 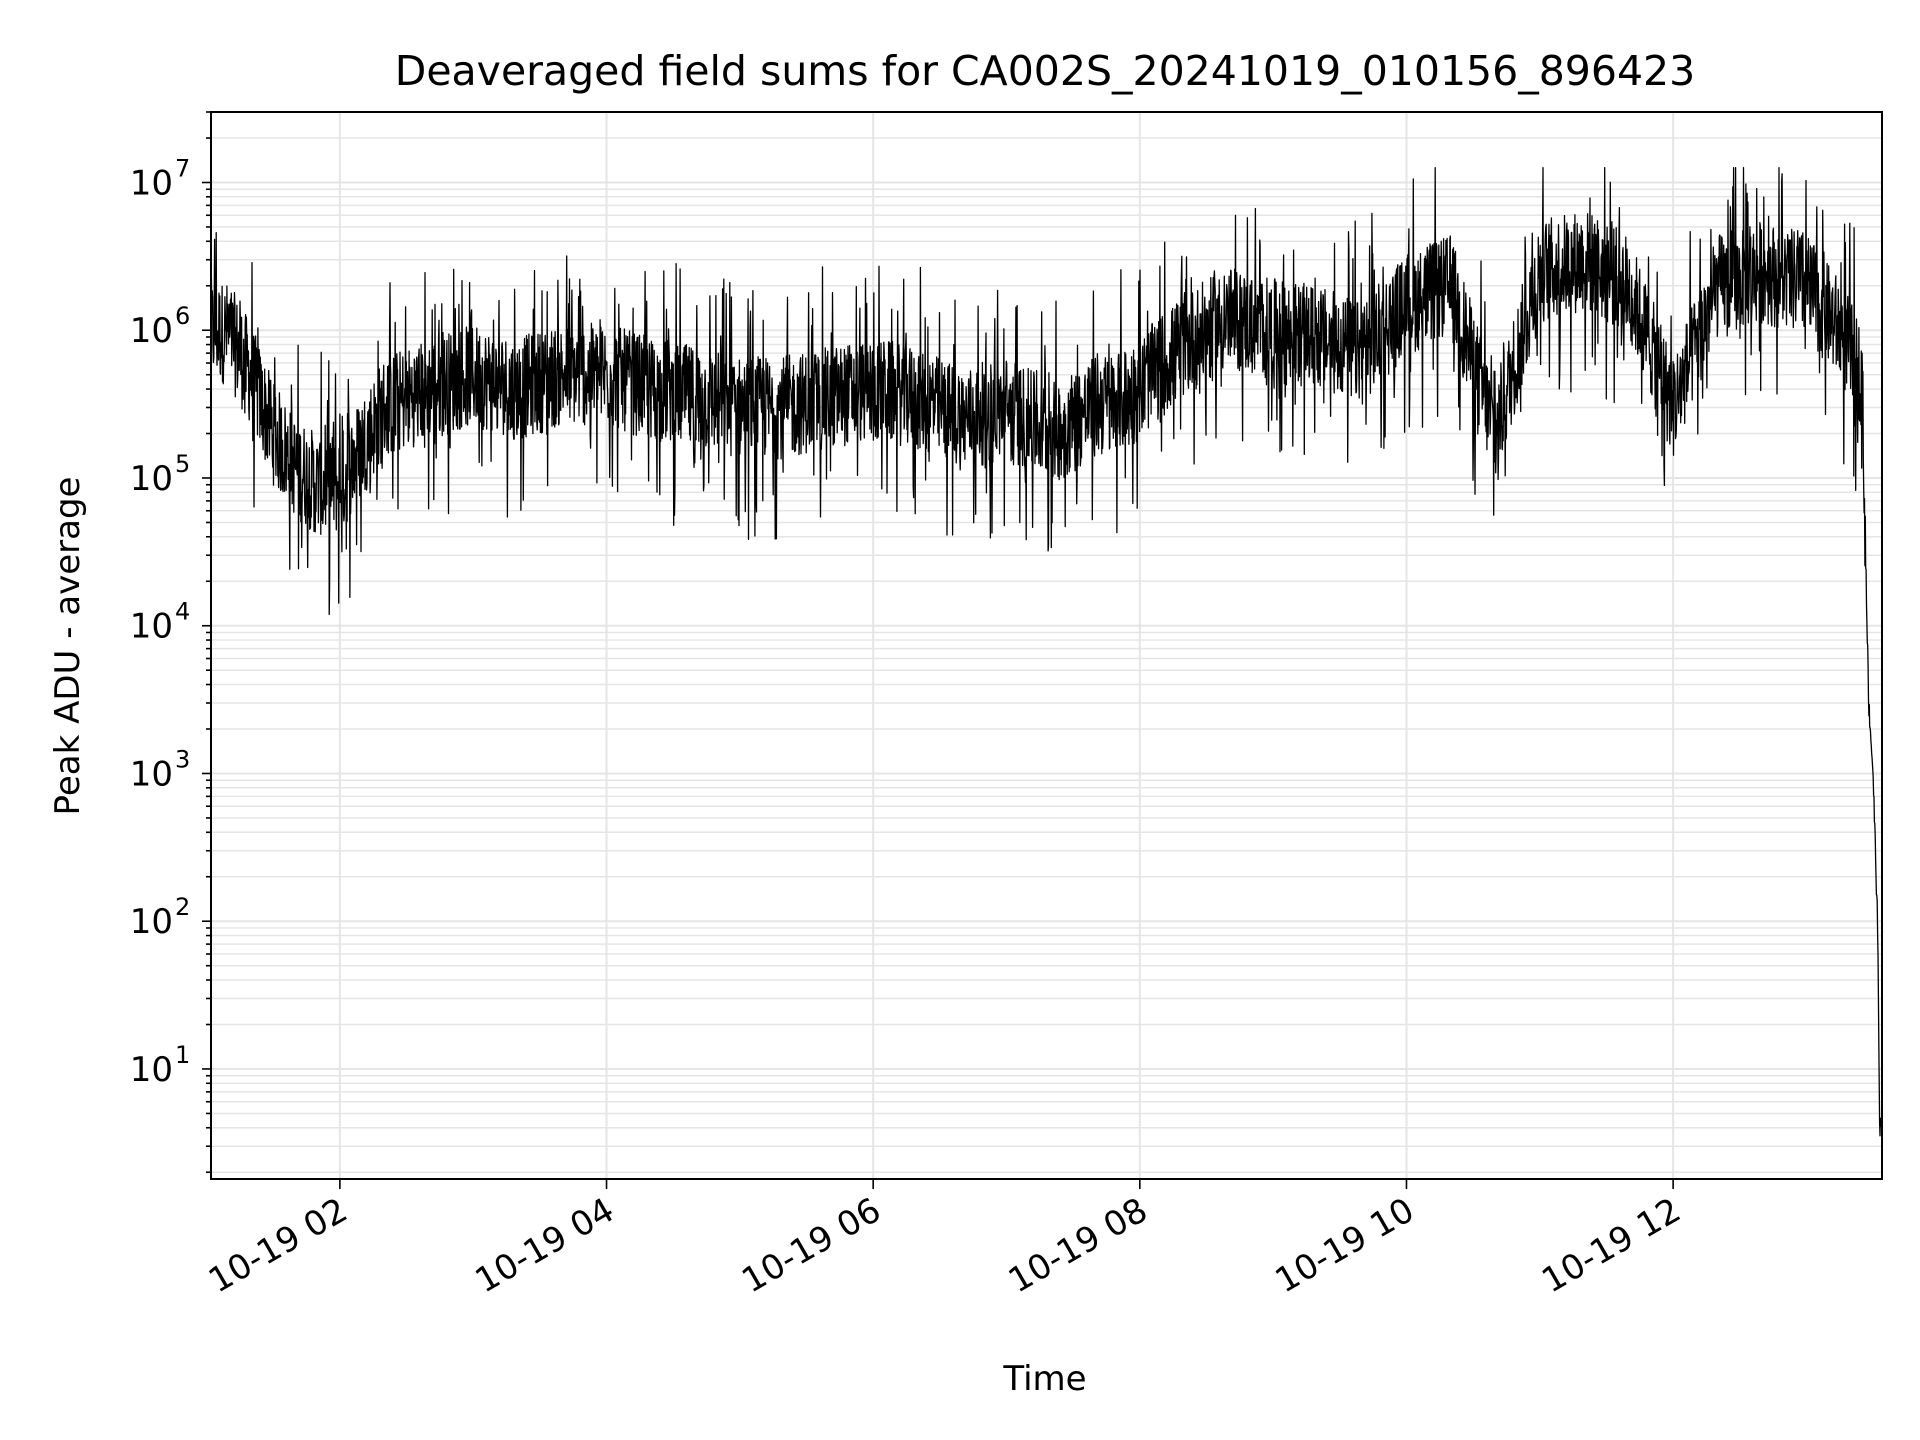 I want to click on x-tick-label: 10-19 12, so click(x=1611, y=1245).